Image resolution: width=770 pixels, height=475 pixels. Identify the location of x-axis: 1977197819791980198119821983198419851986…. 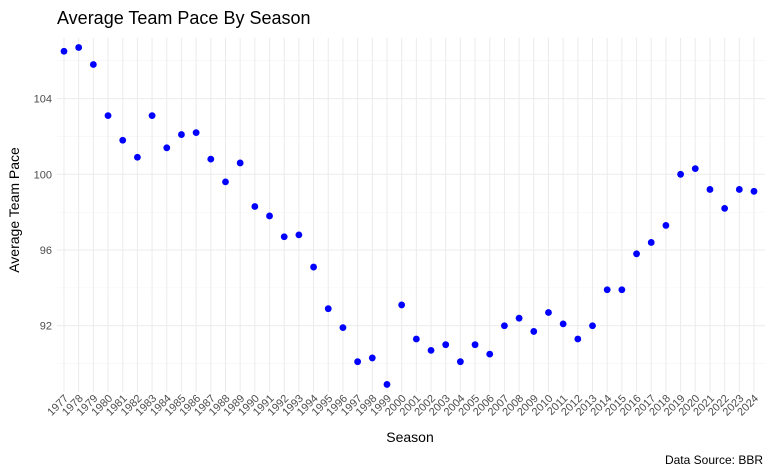
(403, 406).